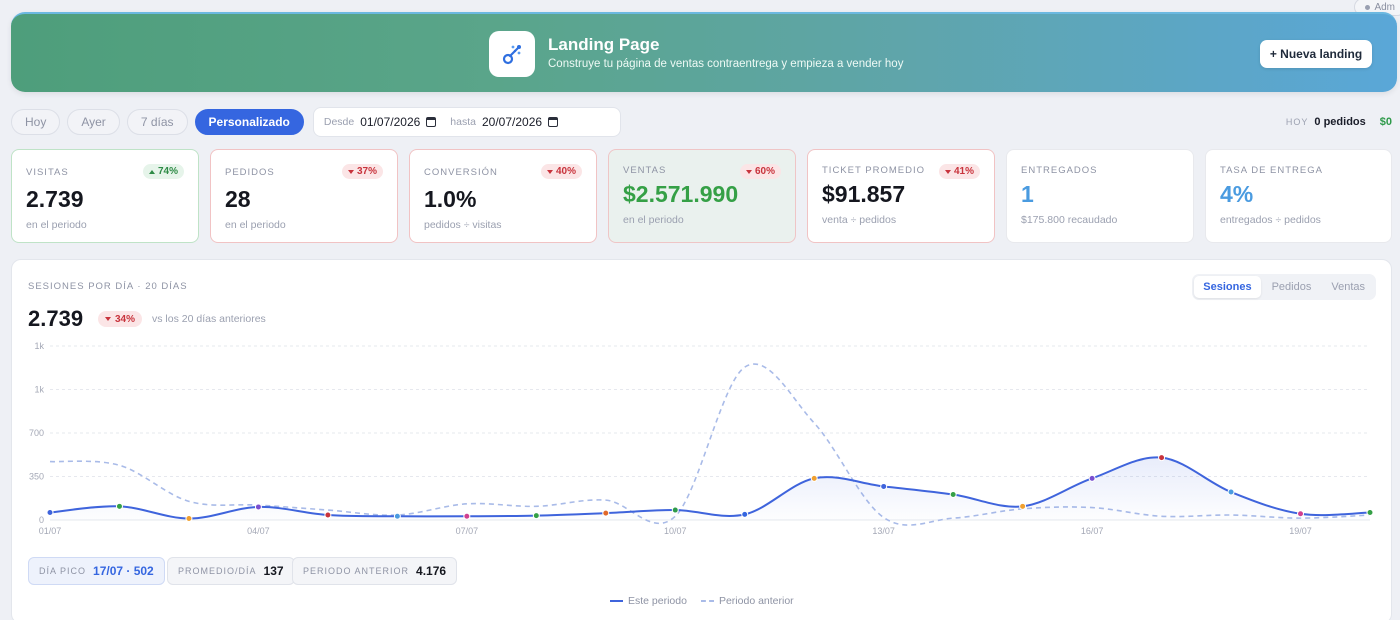  I want to click on stat-label: PERIODO ANTERIOR, so click(356, 571).